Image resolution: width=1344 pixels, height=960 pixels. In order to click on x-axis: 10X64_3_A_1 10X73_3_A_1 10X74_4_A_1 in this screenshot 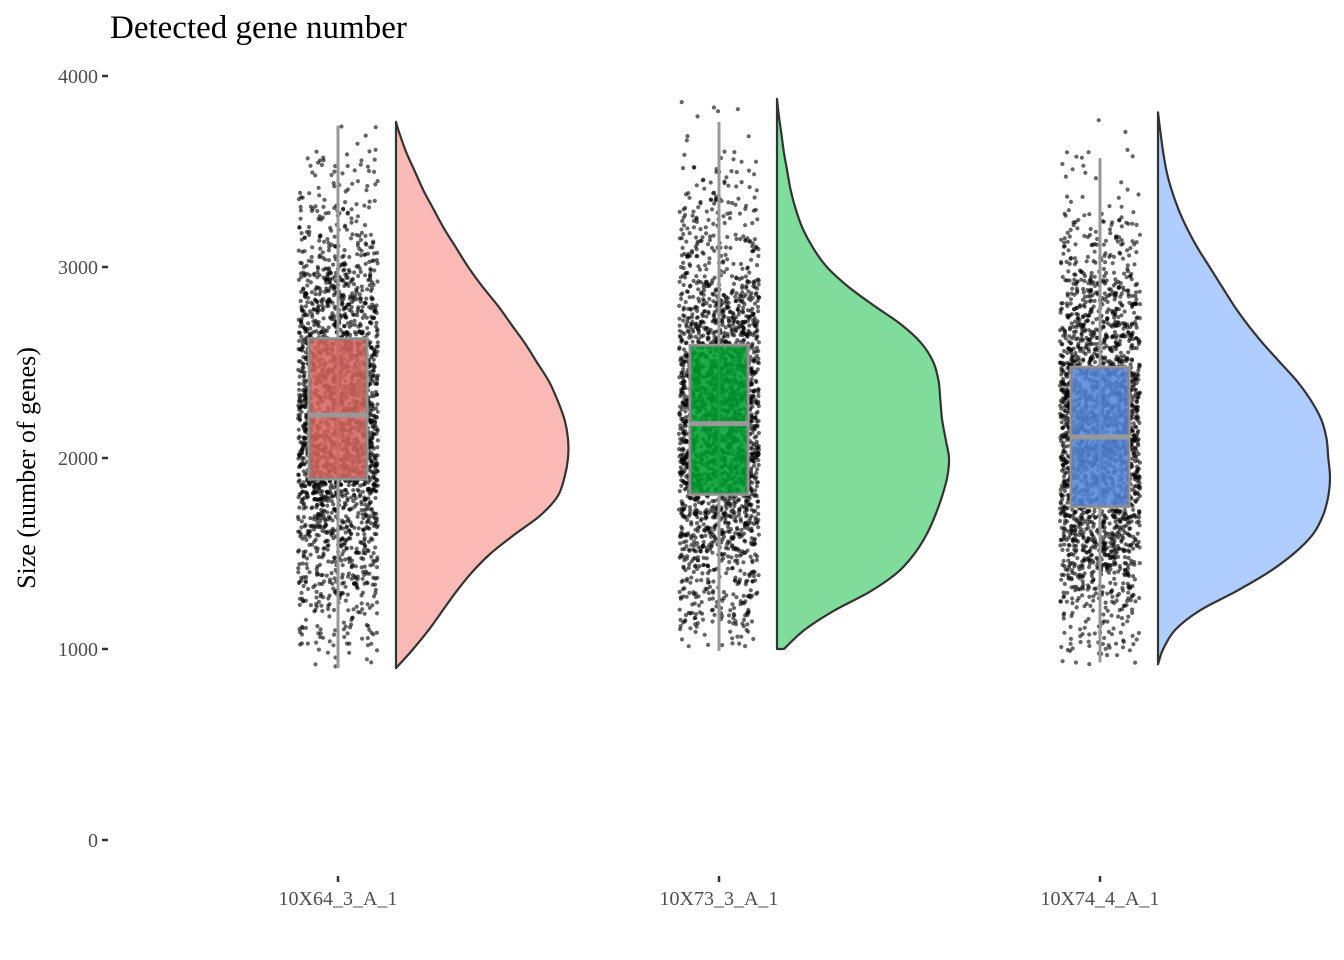, I will do `click(719, 893)`.